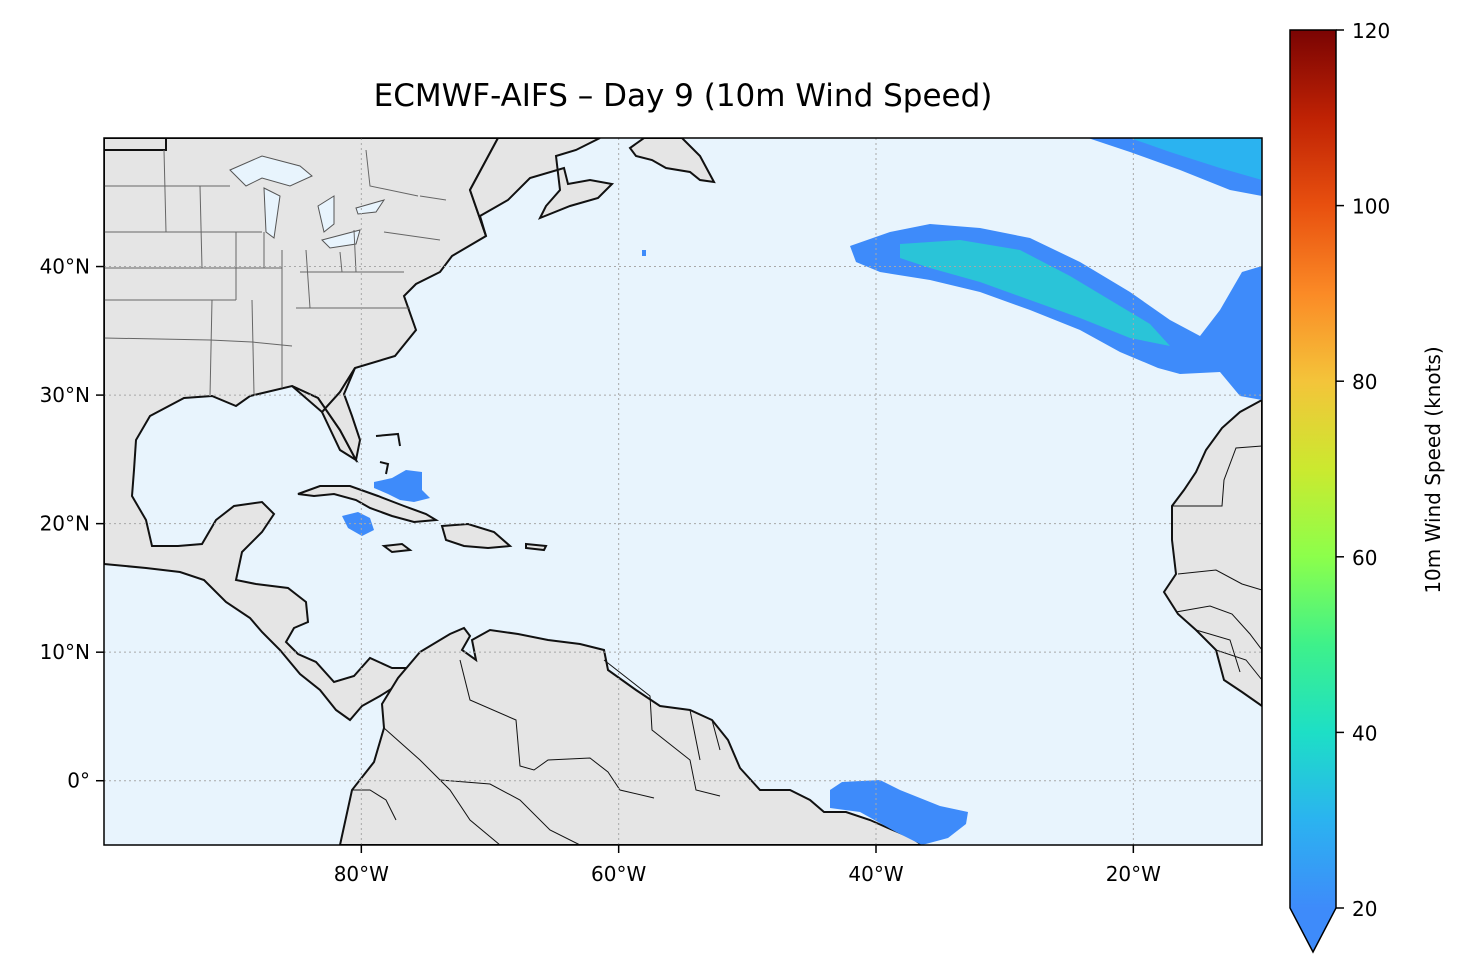 Image resolution: width=1467 pixels, height=974 pixels. Describe the element at coordinates (1196, 159) in the screenshot. I see `wind-region-northeast-core` at that location.